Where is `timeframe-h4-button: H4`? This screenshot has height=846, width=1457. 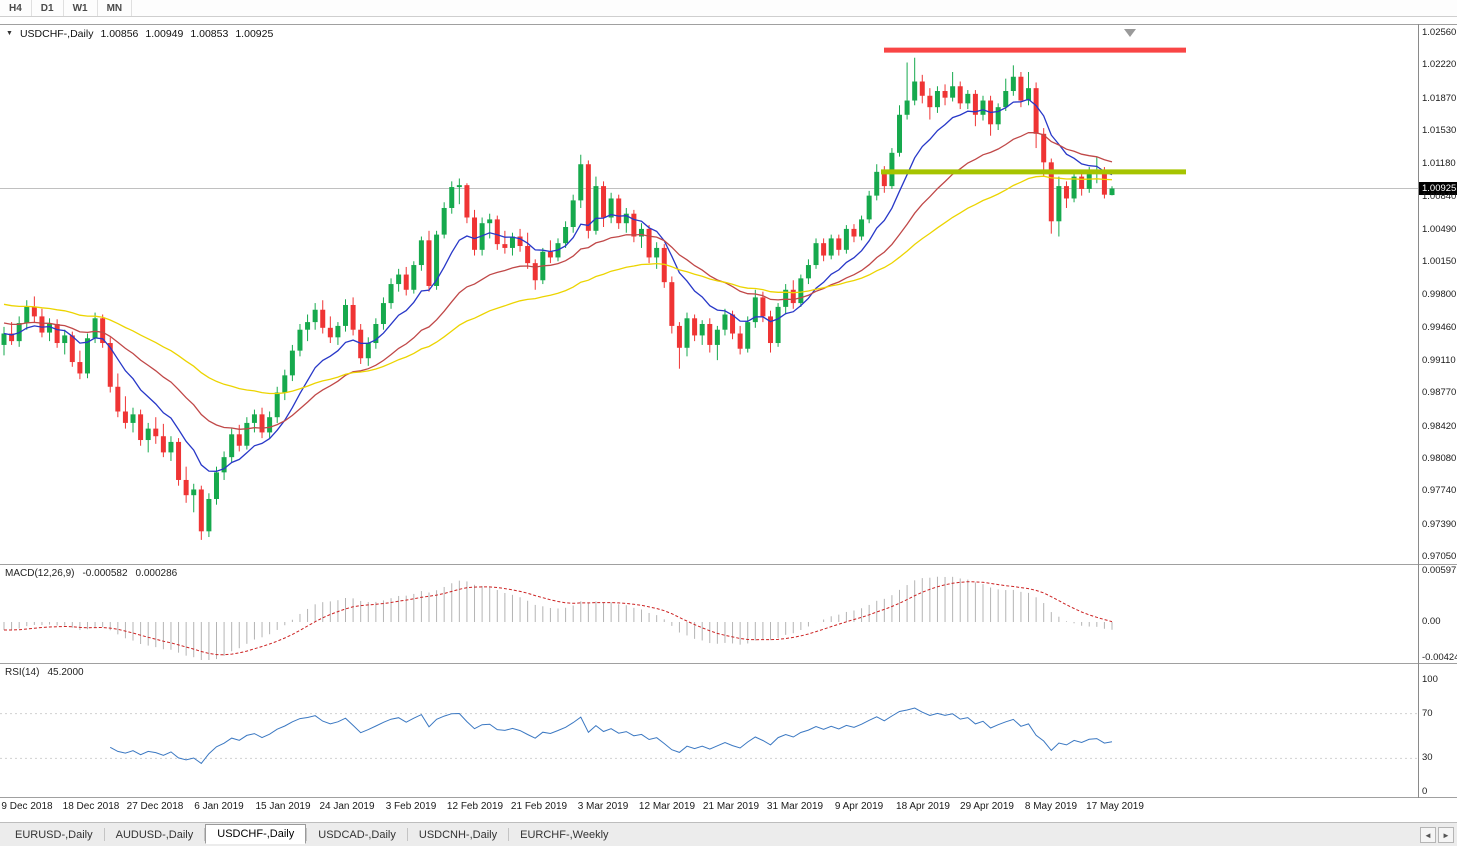 timeframe-h4-button: H4 is located at coordinates (16, 8).